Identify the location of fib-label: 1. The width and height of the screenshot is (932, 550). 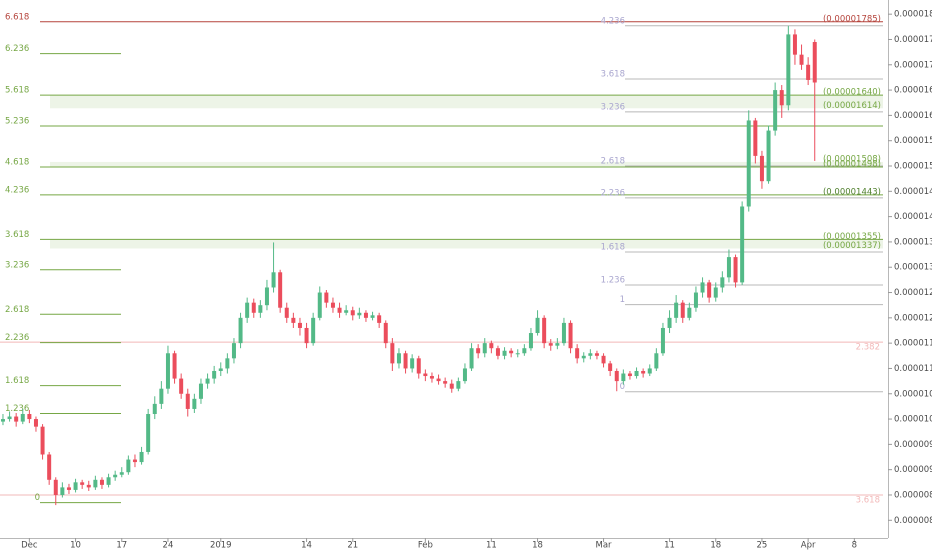
(622, 300).